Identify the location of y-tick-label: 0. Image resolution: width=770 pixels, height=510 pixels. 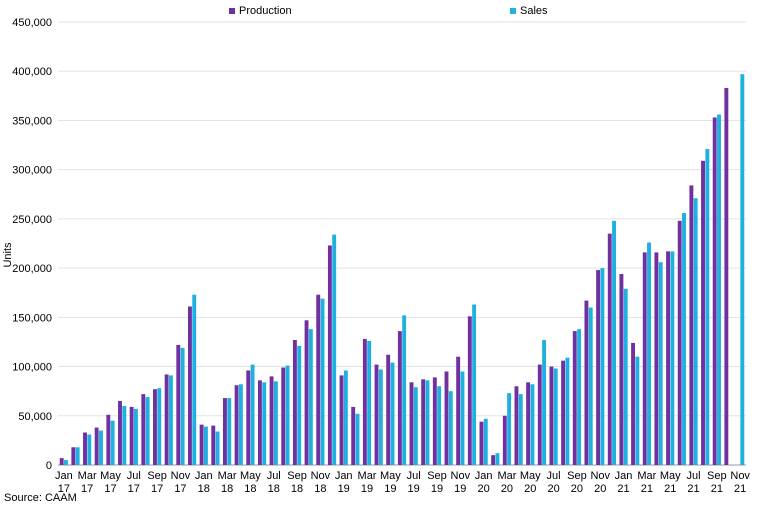
(49, 466).